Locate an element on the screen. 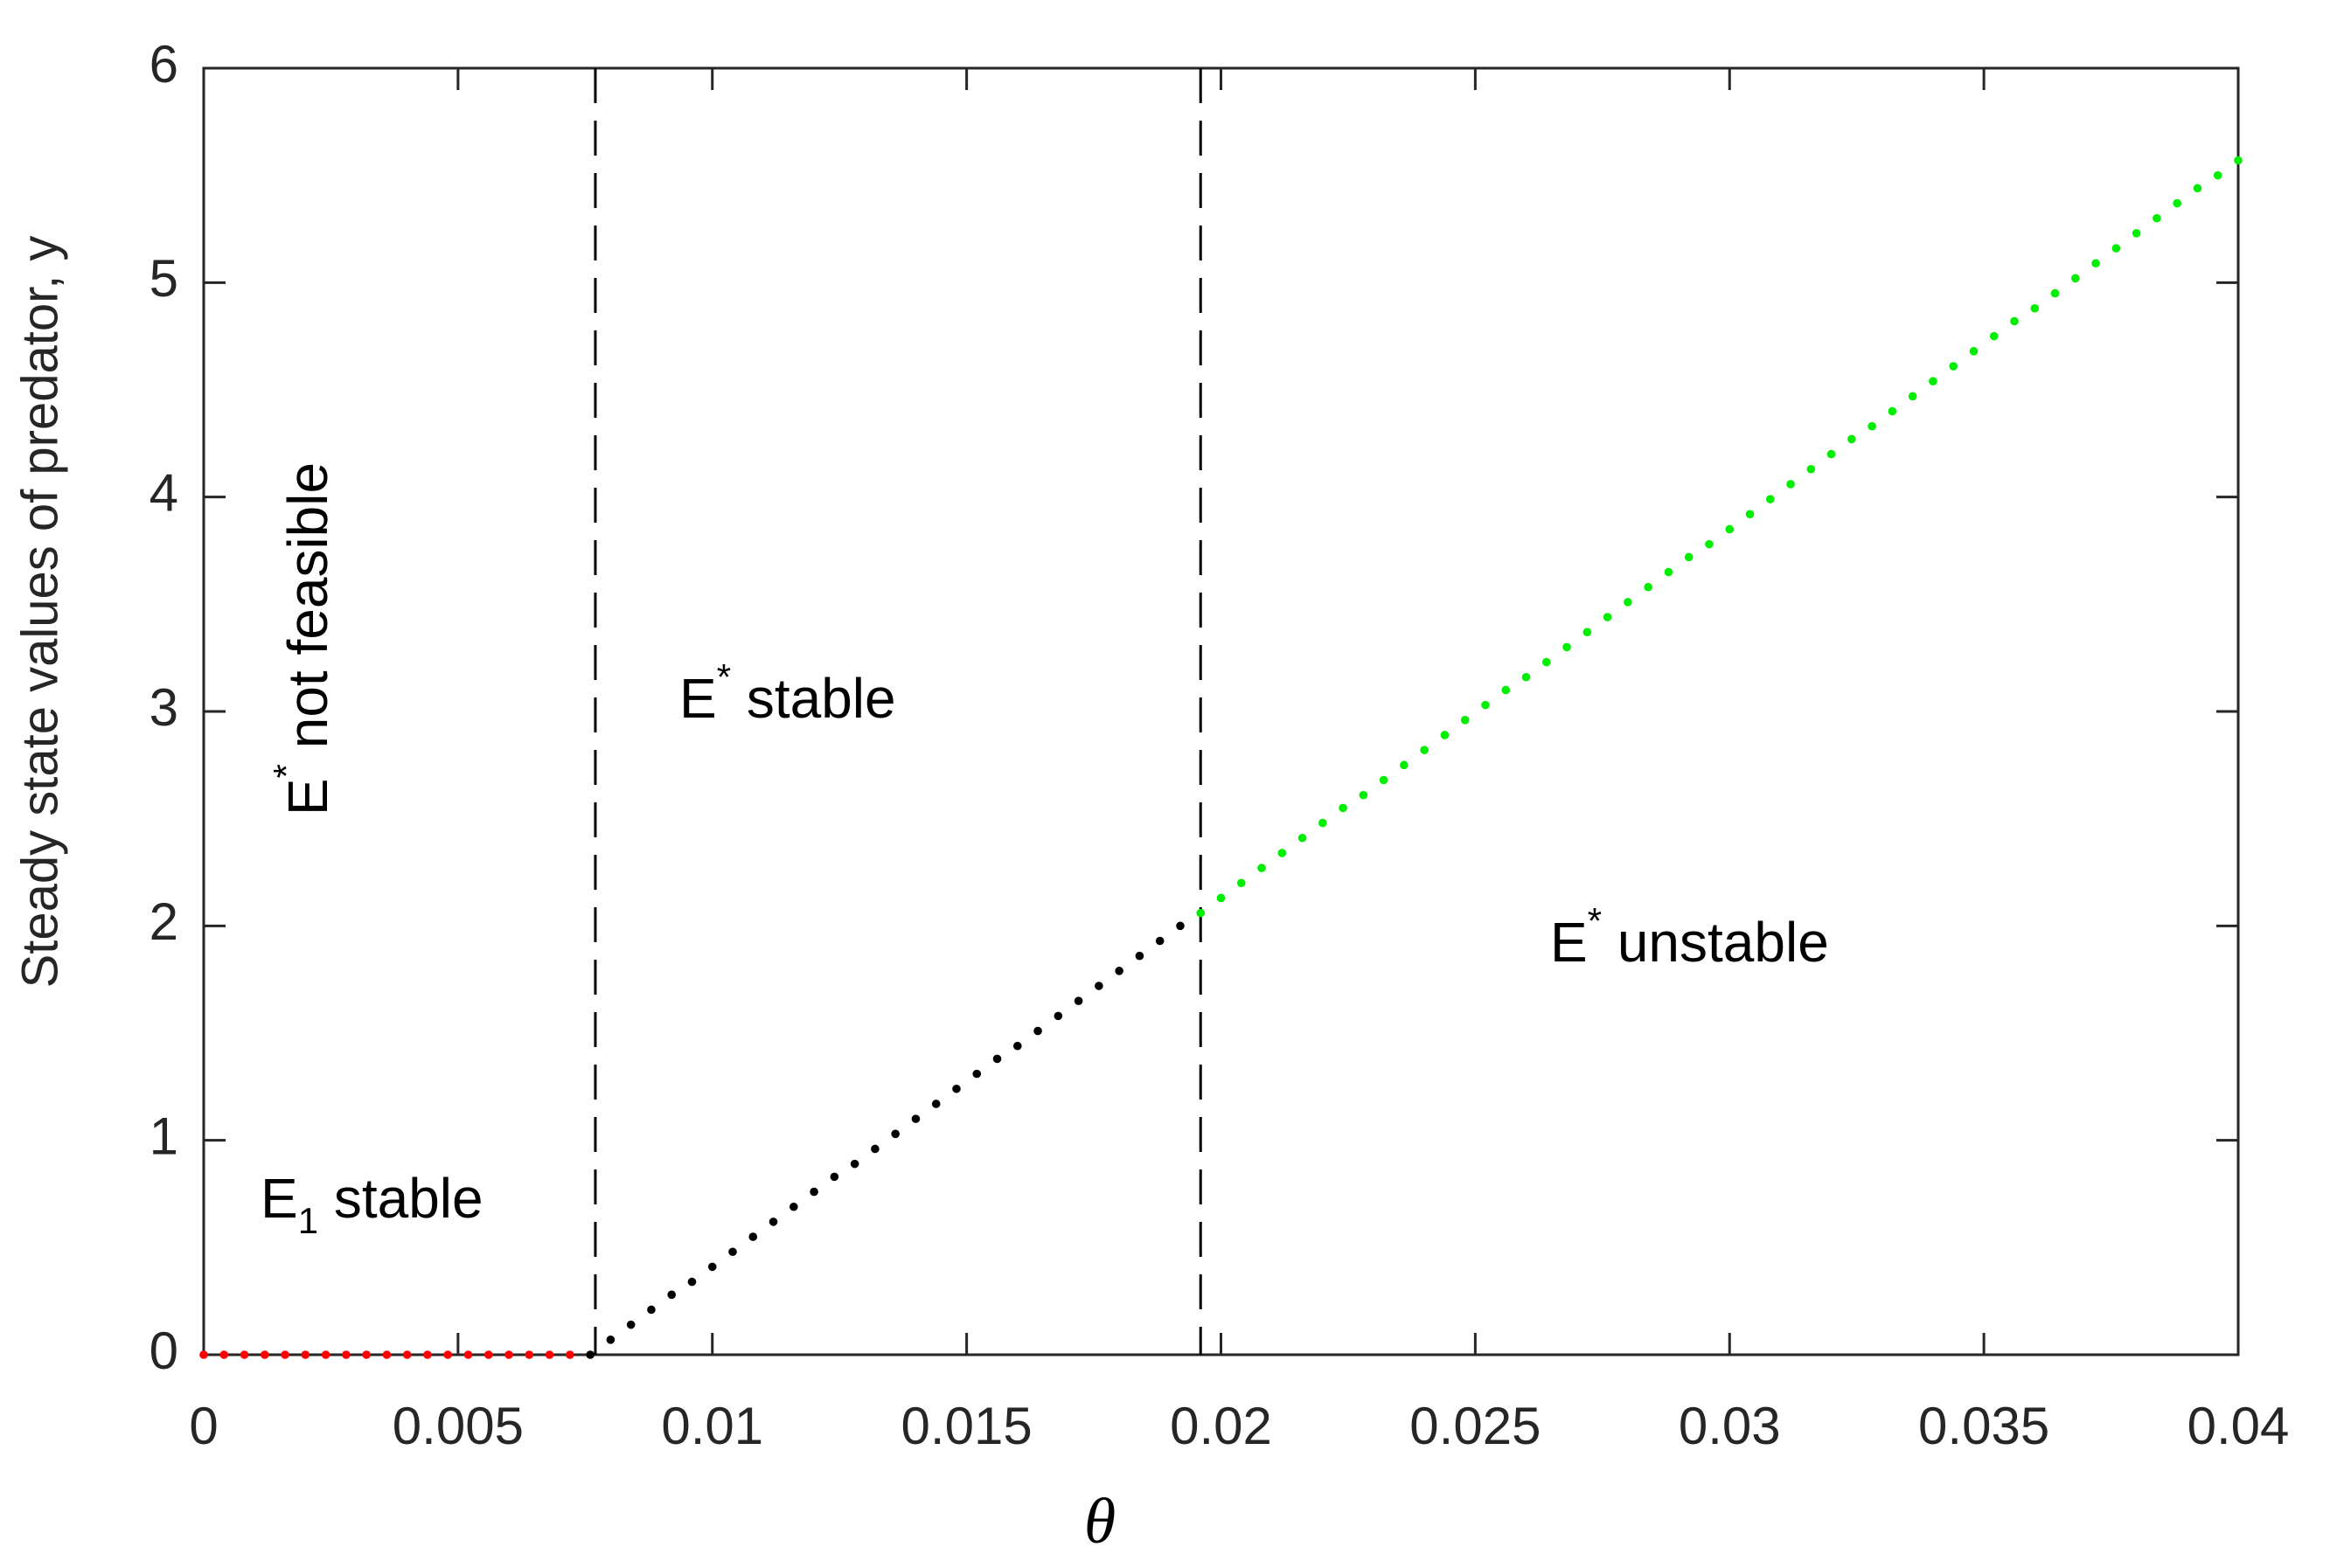 Image resolution: width=2330 pixels, height=1568 pixels. annotation: E* not feasible is located at coordinates (302, 639).